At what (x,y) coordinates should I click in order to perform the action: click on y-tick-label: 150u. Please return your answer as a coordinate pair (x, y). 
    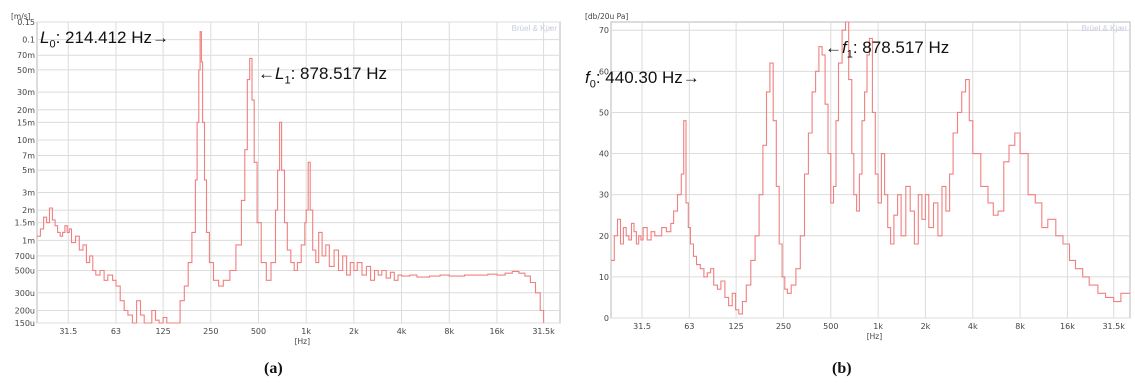
    Looking at the image, I should click on (25, 323).